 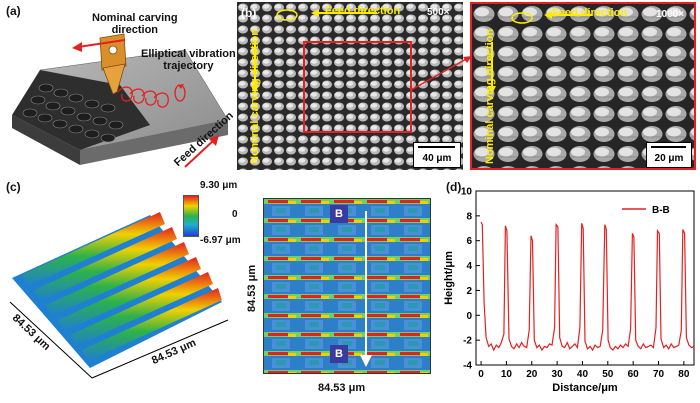 I want to click on height-map-xlabel: 84.53 μm, so click(x=342, y=388).